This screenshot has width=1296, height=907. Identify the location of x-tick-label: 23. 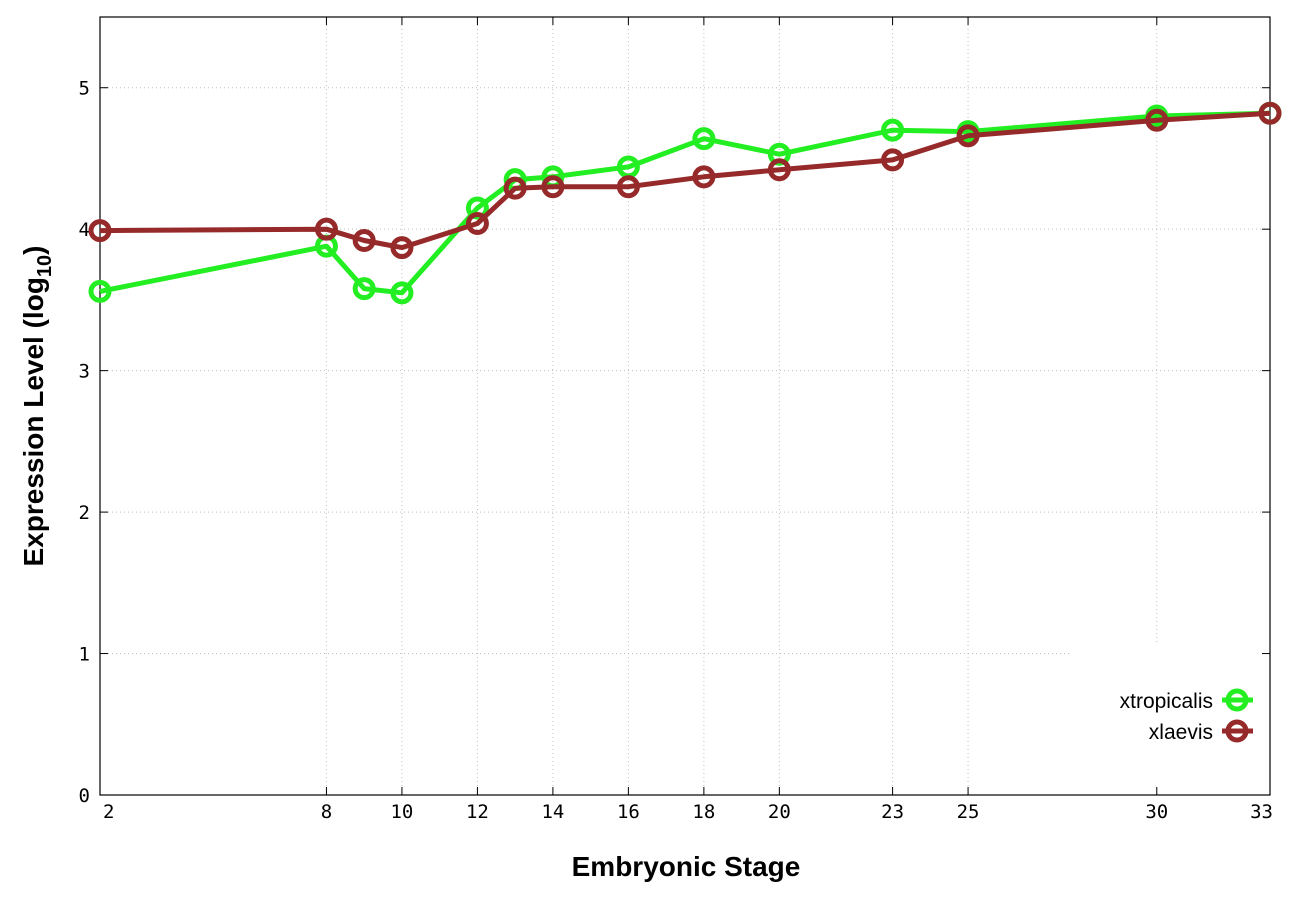
(892, 812).